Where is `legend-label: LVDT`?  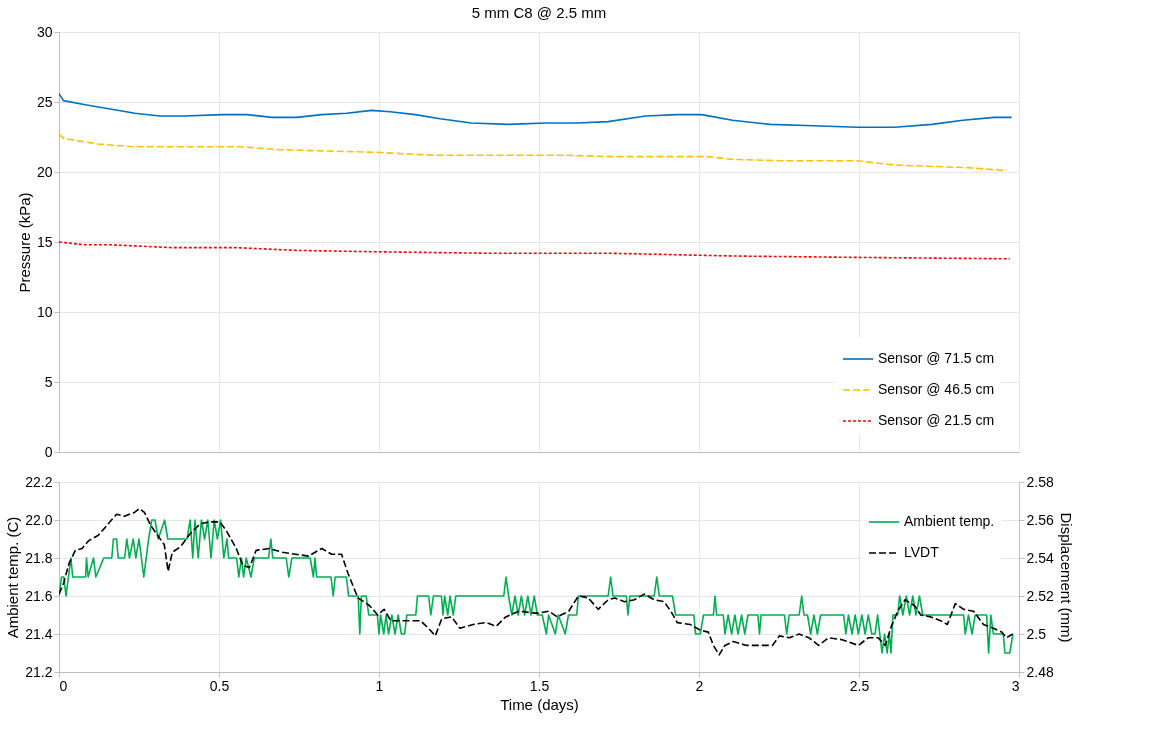 legend-label: LVDT is located at coordinates (922, 552).